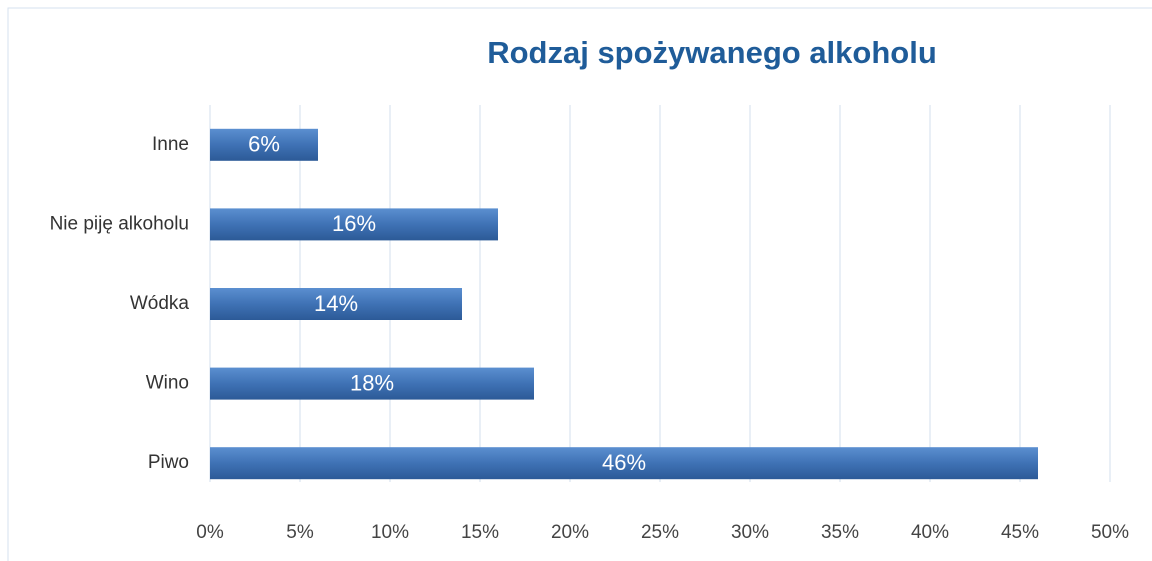 The image size is (1152, 561). What do you see at coordinates (1110, 532) in the screenshot?
I see `x-tick-label: 50%` at bounding box center [1110, 532].